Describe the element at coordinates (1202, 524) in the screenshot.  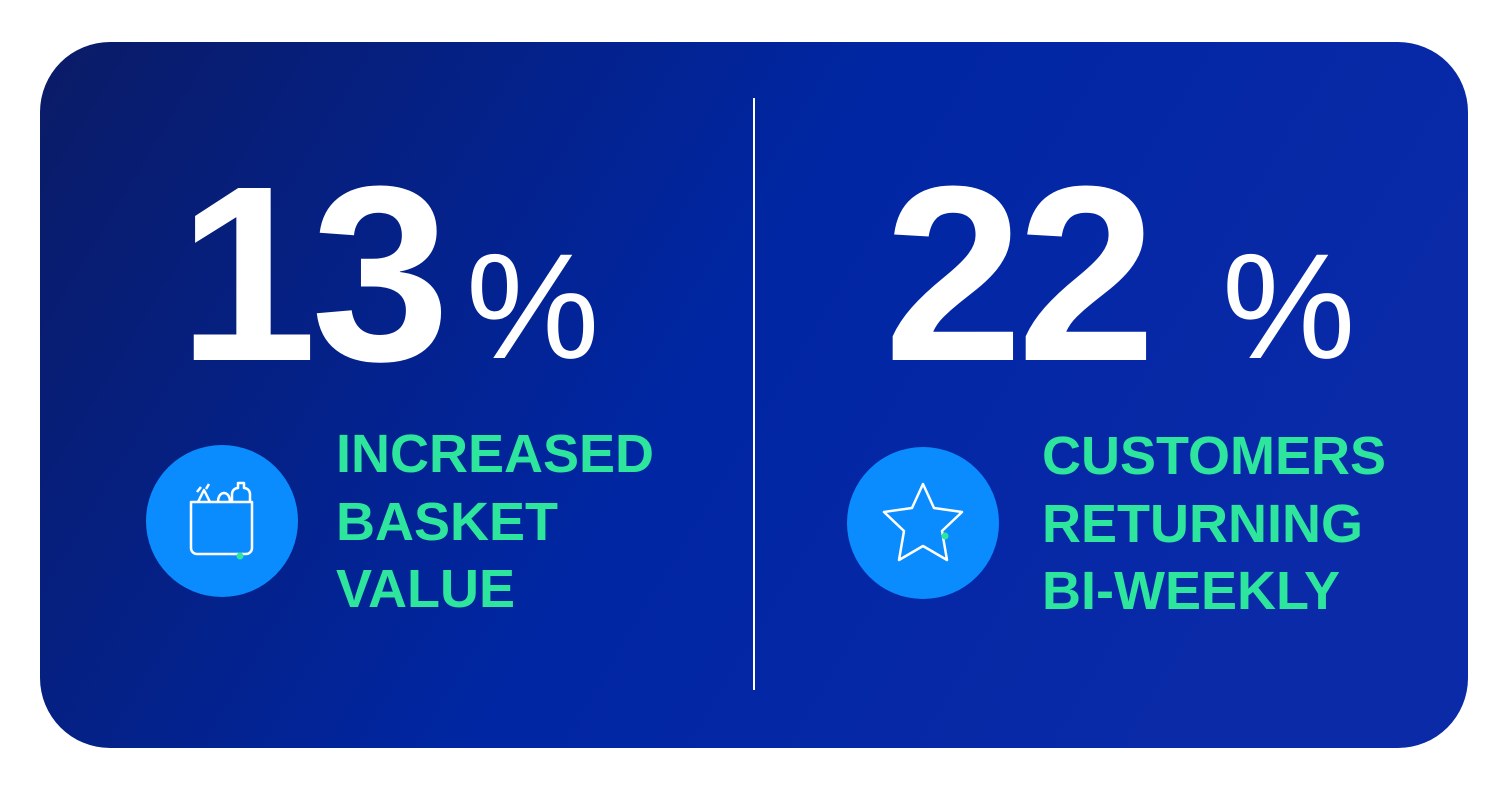
I see `stat-label: RETURNING` at that location.